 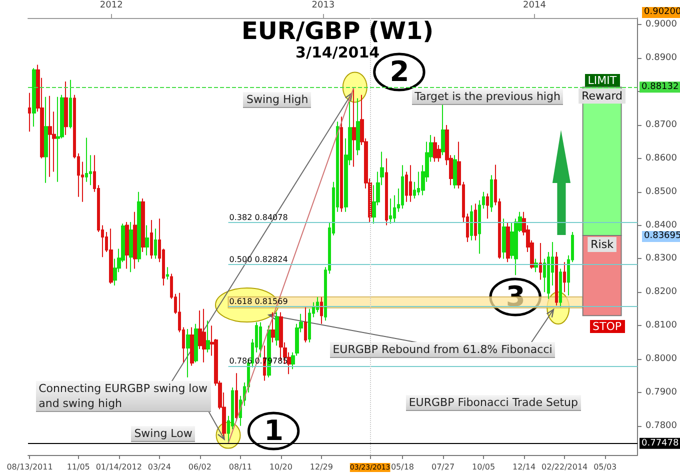 I want to click on y-tick-label: 0.8700, so click(x=662, y=125).